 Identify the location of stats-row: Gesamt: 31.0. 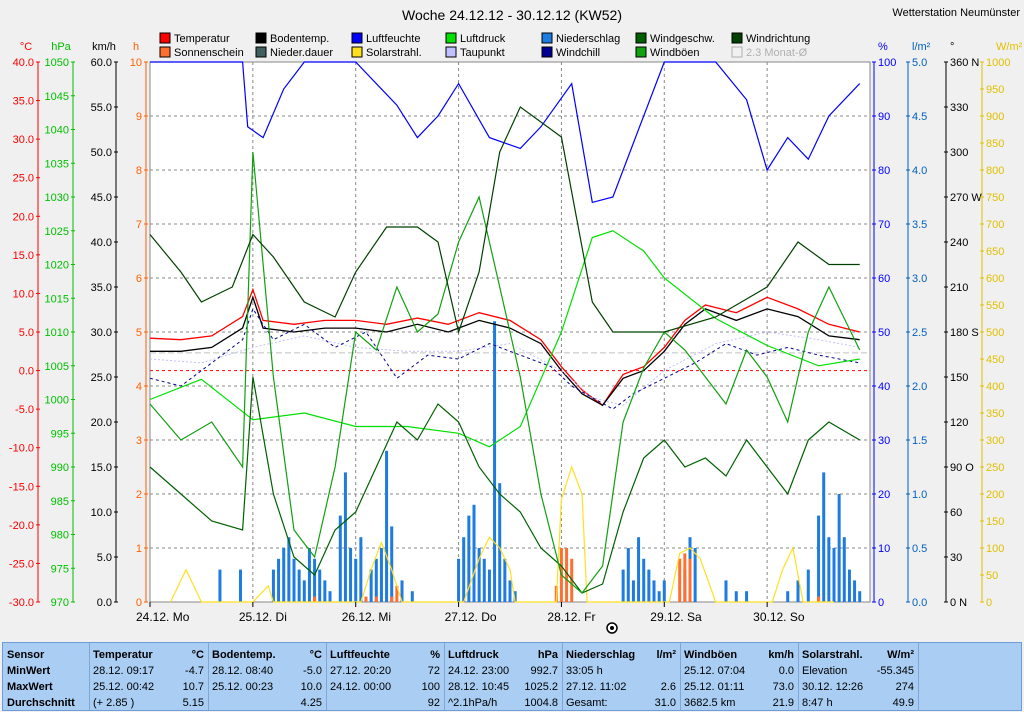
(621, 703).